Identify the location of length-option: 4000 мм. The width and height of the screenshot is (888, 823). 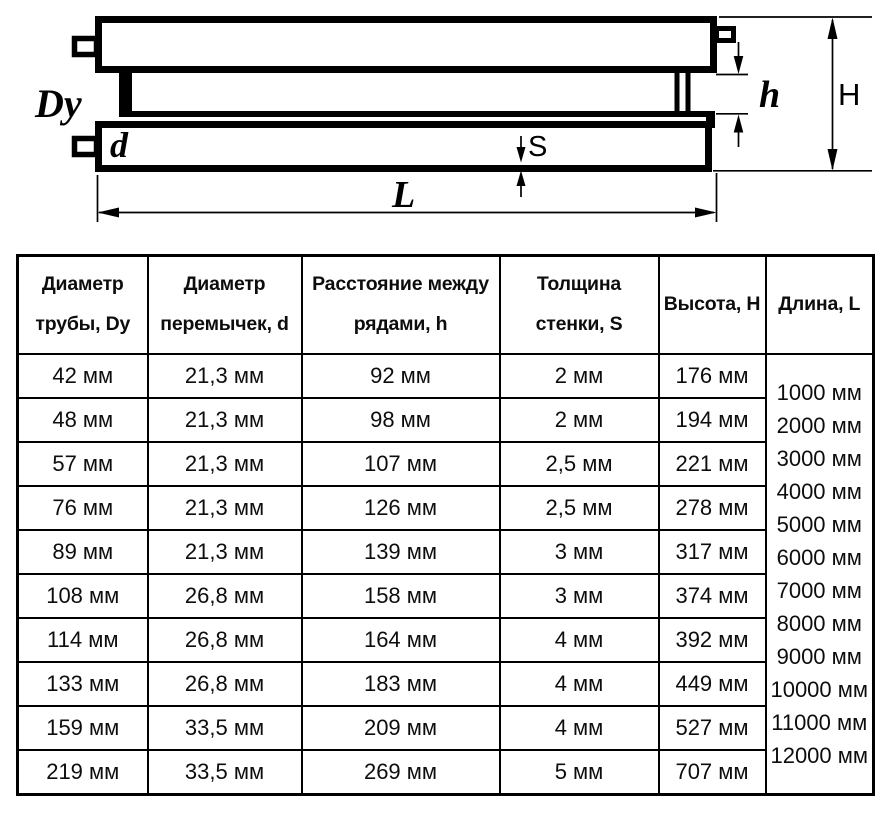
(819, 491).